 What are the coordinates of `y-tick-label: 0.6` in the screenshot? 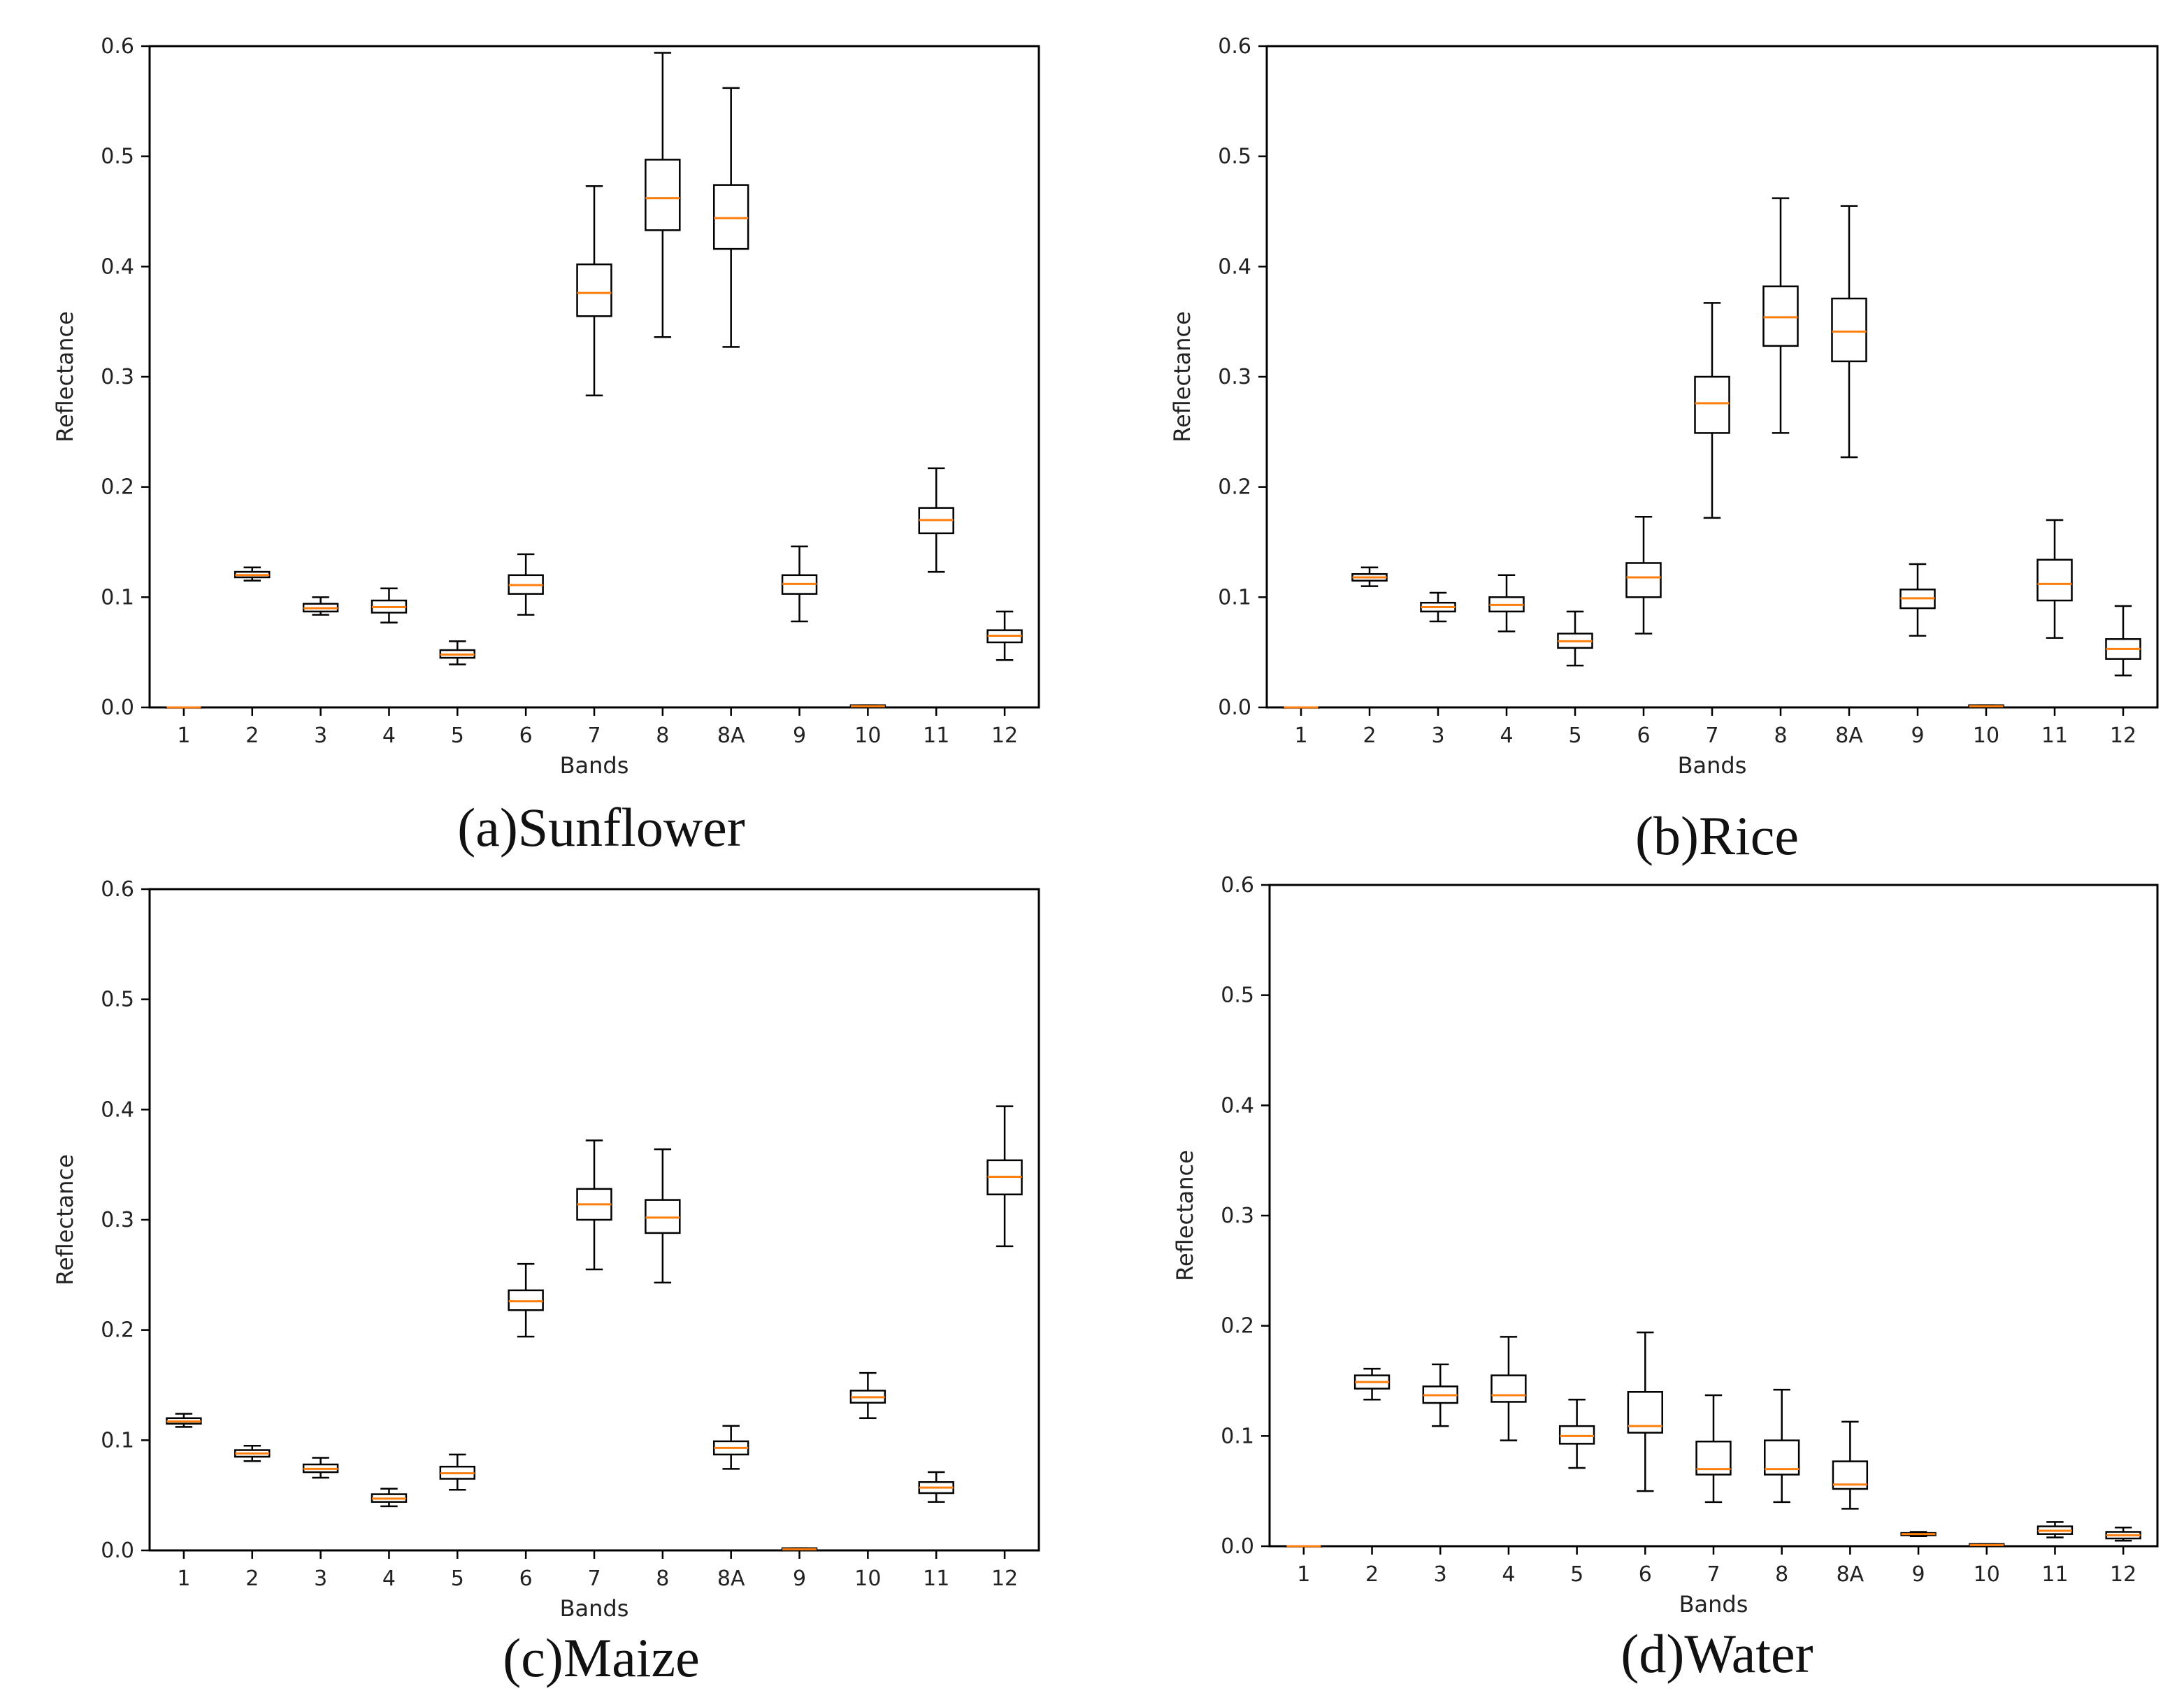 It's located at (117, 47).